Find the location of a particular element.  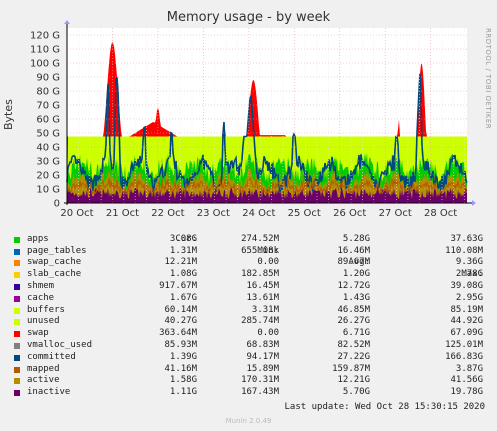

legend-name: inactive is located at coordinates (49, 392).